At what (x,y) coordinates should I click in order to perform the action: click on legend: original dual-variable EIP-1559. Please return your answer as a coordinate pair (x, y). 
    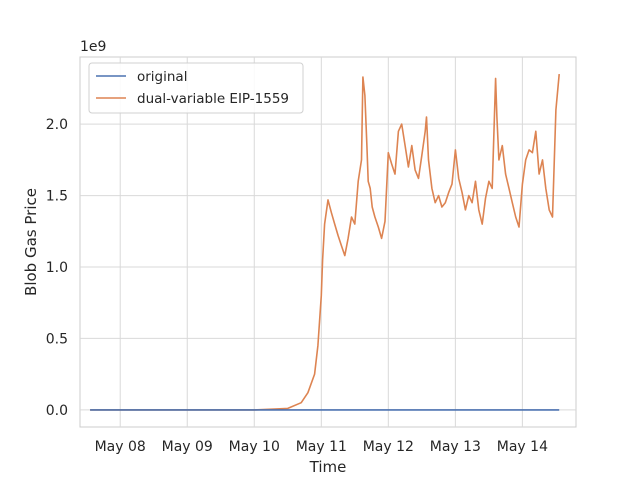
    Looking at the image, I should click on (196, 88).